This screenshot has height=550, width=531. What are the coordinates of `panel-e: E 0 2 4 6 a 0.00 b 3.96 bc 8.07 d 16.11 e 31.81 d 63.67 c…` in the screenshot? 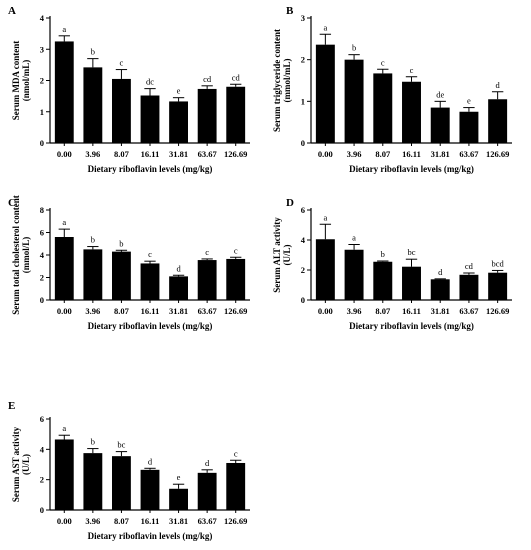 It's located at (129, 470).